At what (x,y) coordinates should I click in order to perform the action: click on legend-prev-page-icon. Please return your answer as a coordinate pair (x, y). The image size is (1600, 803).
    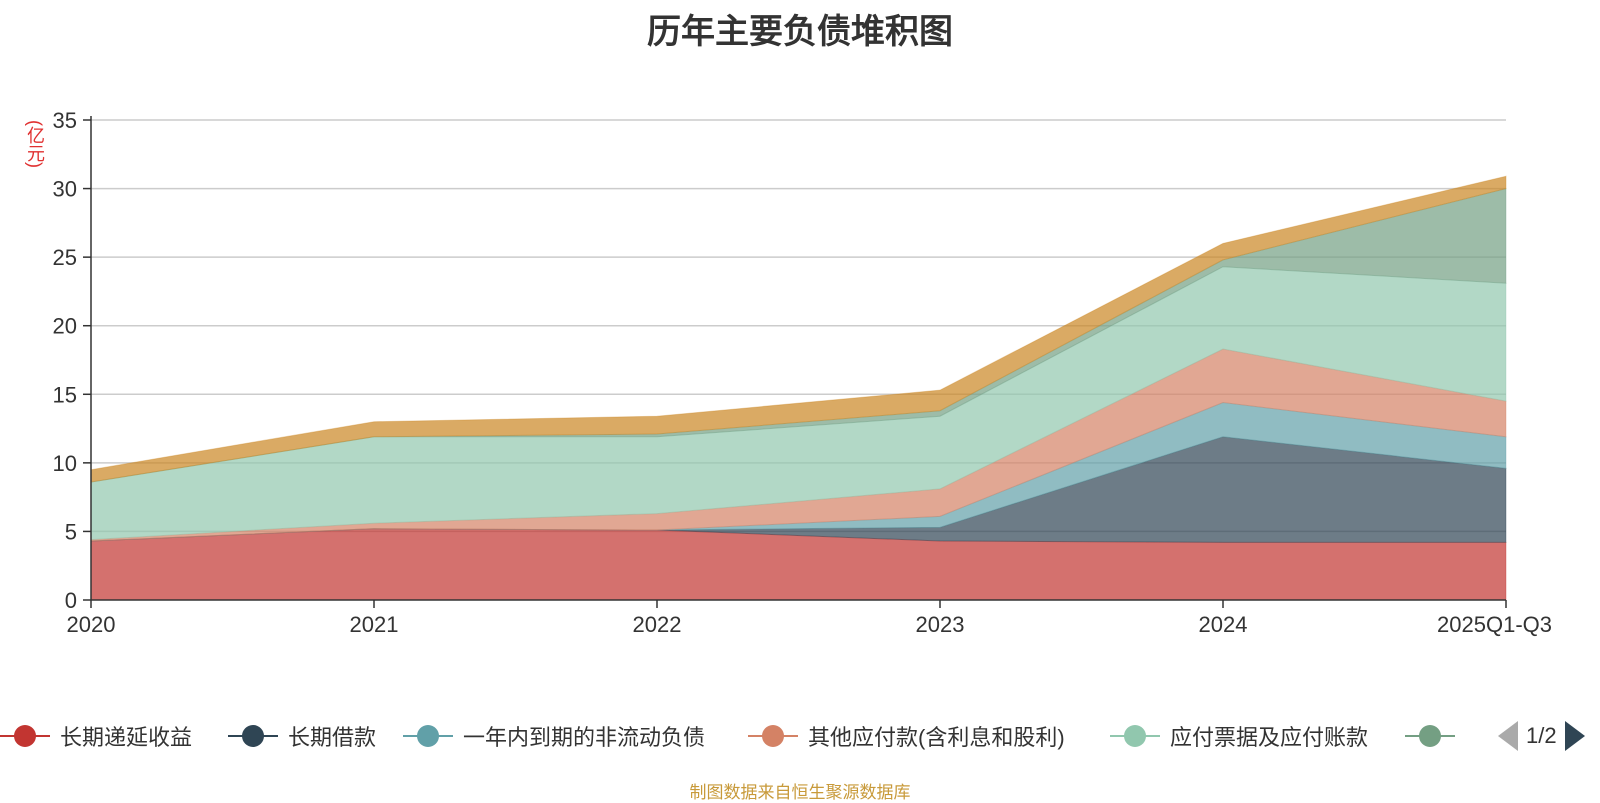
    Looking at the image, I should click on (1508, 736).